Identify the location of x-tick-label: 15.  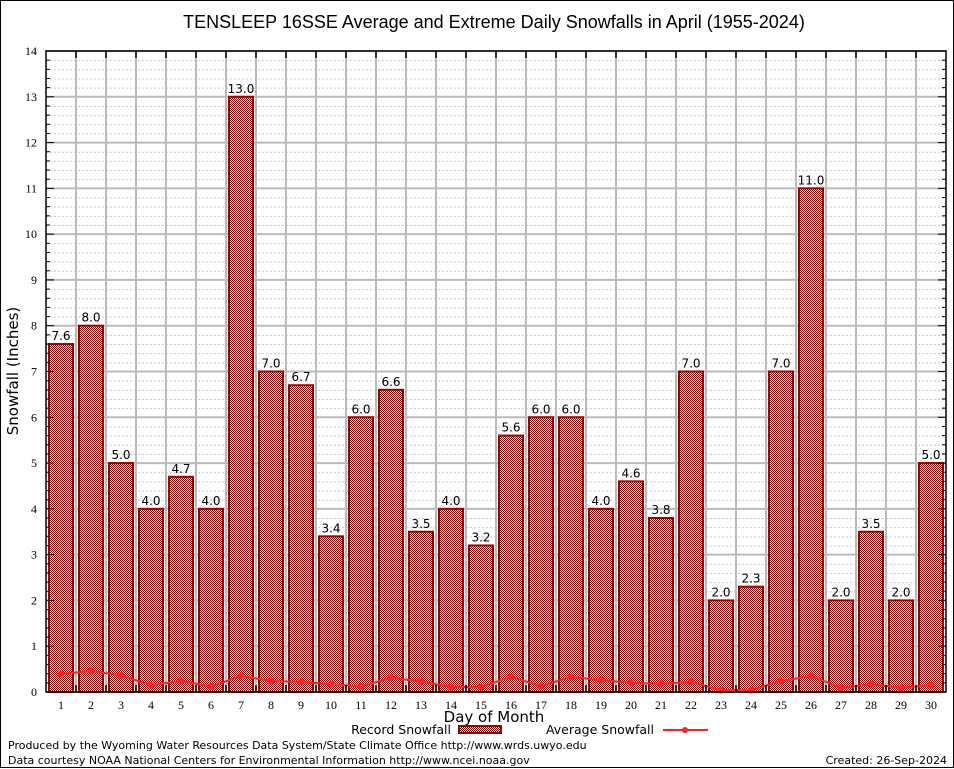
(481, 705).